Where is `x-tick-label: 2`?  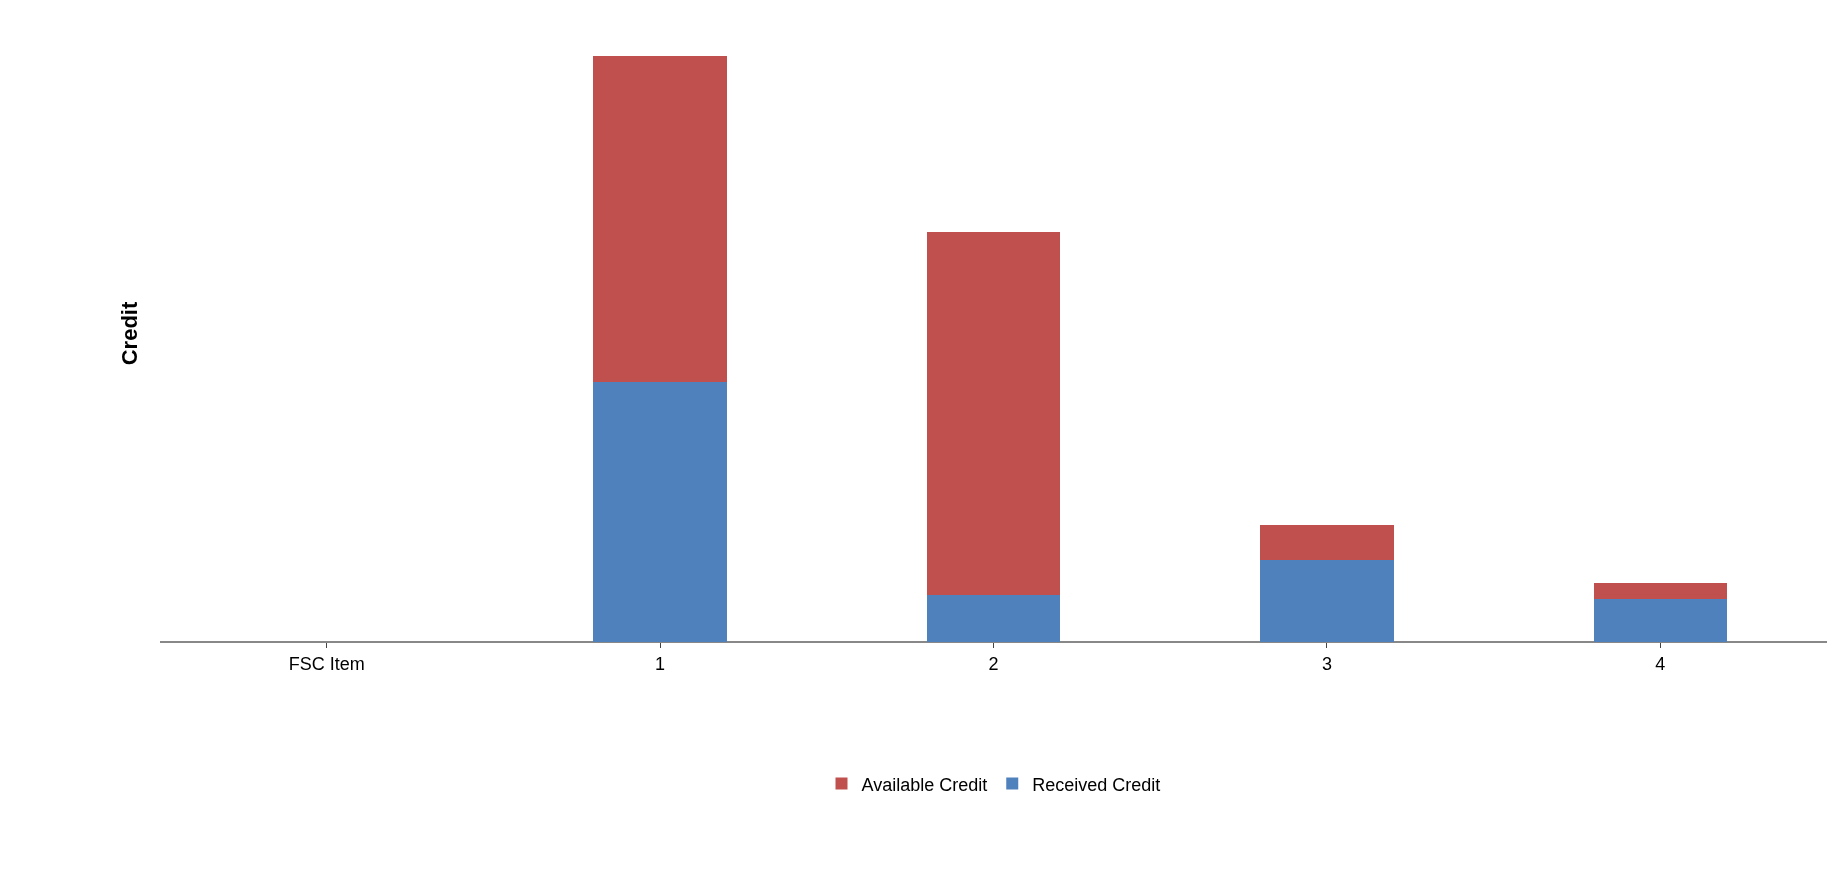
x-tick-label: 2 is located at coordinates (993, 663).